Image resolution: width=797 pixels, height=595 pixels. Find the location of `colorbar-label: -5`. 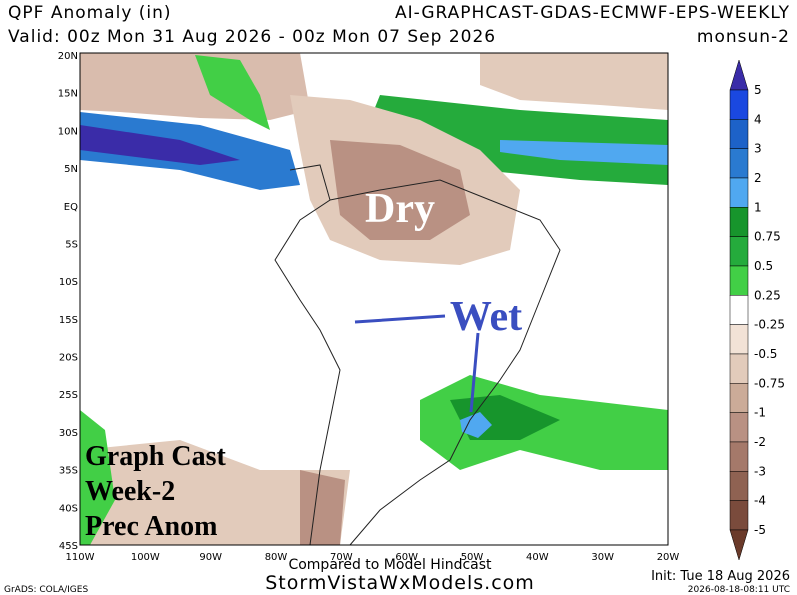

colorbar-label: -5 is located at coordinates (760, 530).